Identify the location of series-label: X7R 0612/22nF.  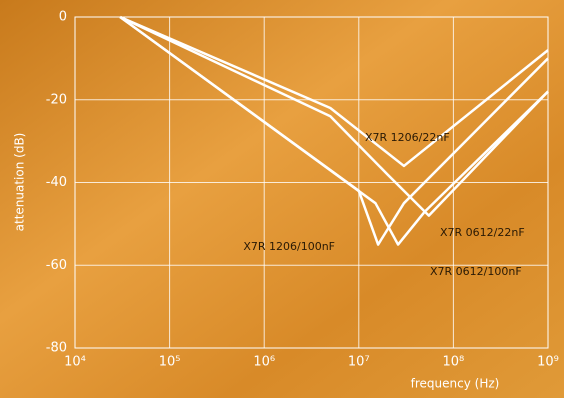
(482, 232).